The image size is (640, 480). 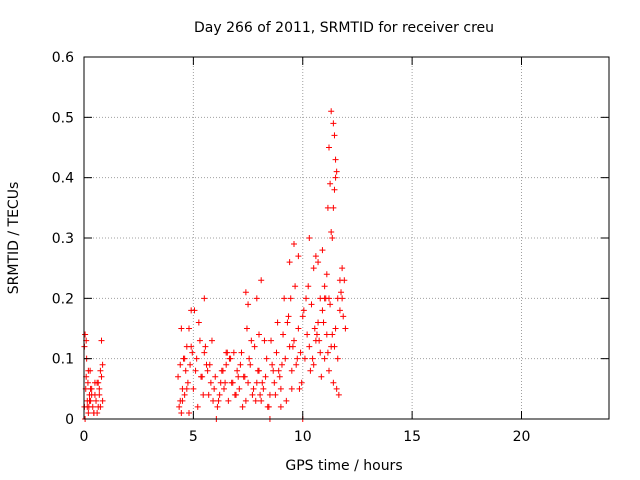 I want to click on x-tick-label: 0, so click(x=84, y=437).